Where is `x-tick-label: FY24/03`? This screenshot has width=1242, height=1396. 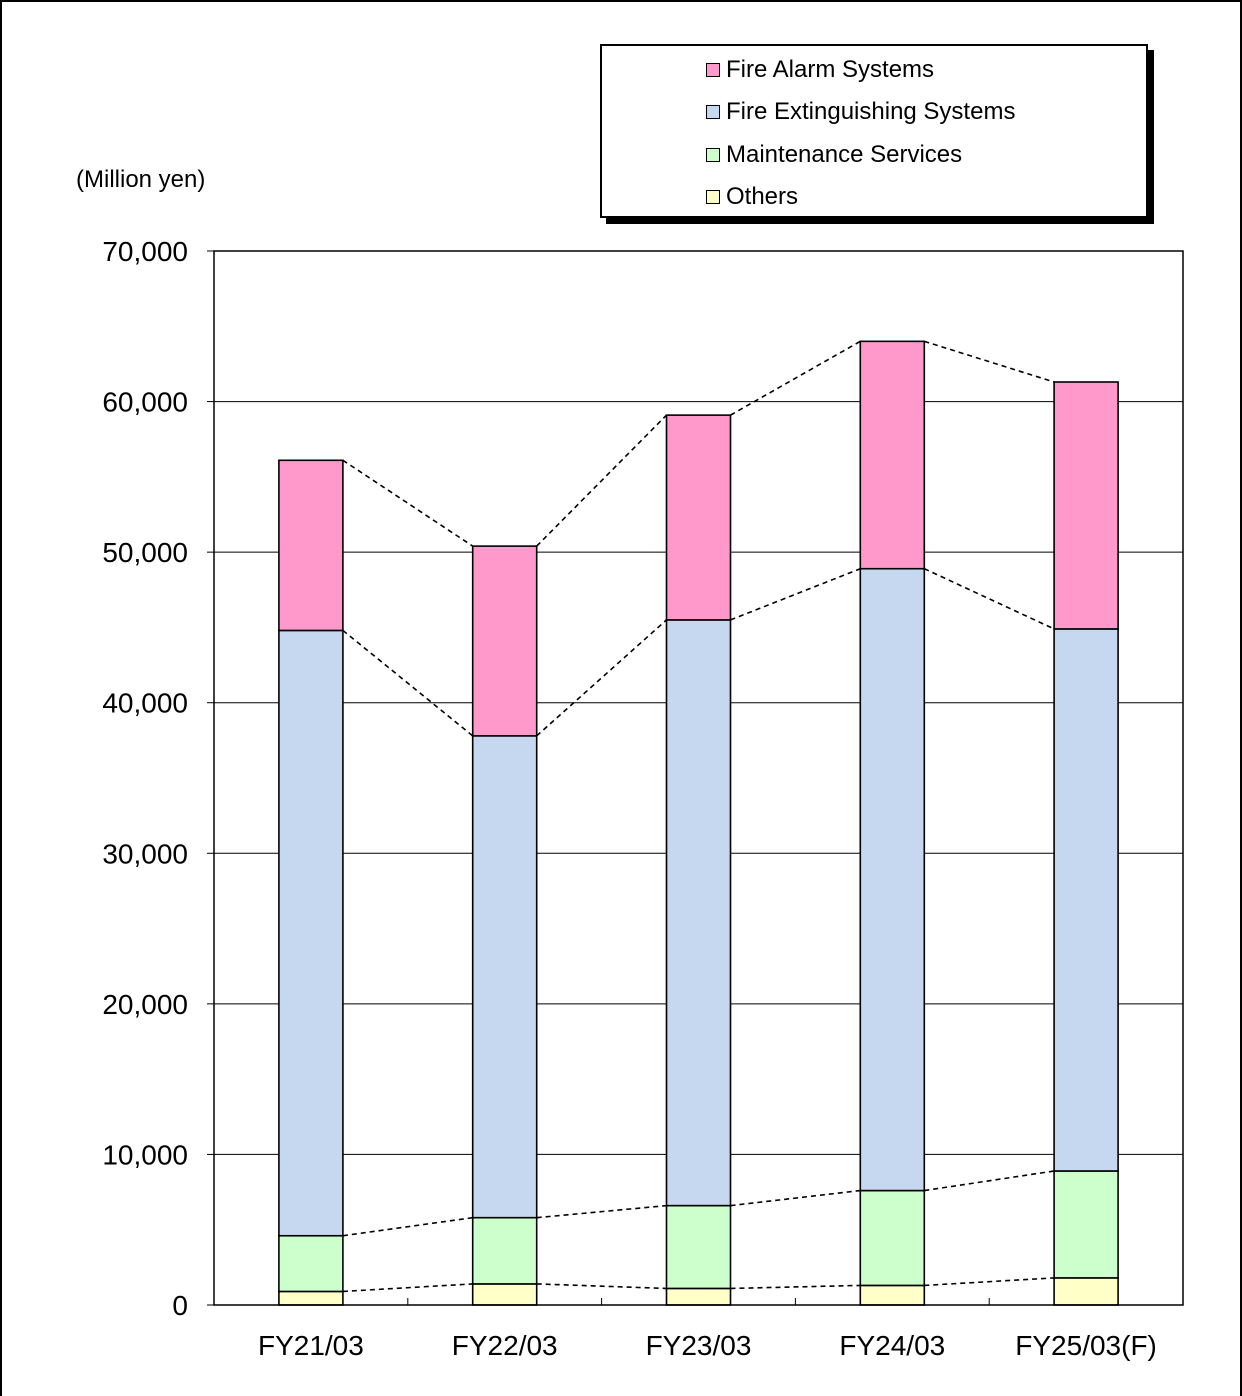
x-tick-label: FY24/03 is located at coordinates (892, 1345).